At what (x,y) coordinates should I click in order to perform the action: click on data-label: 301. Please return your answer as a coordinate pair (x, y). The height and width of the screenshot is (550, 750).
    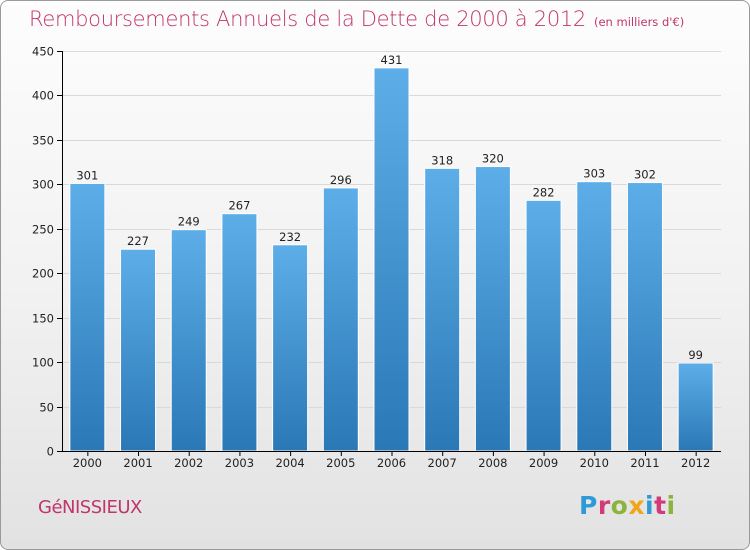
    Looking at the image, I should click on (87, 175).